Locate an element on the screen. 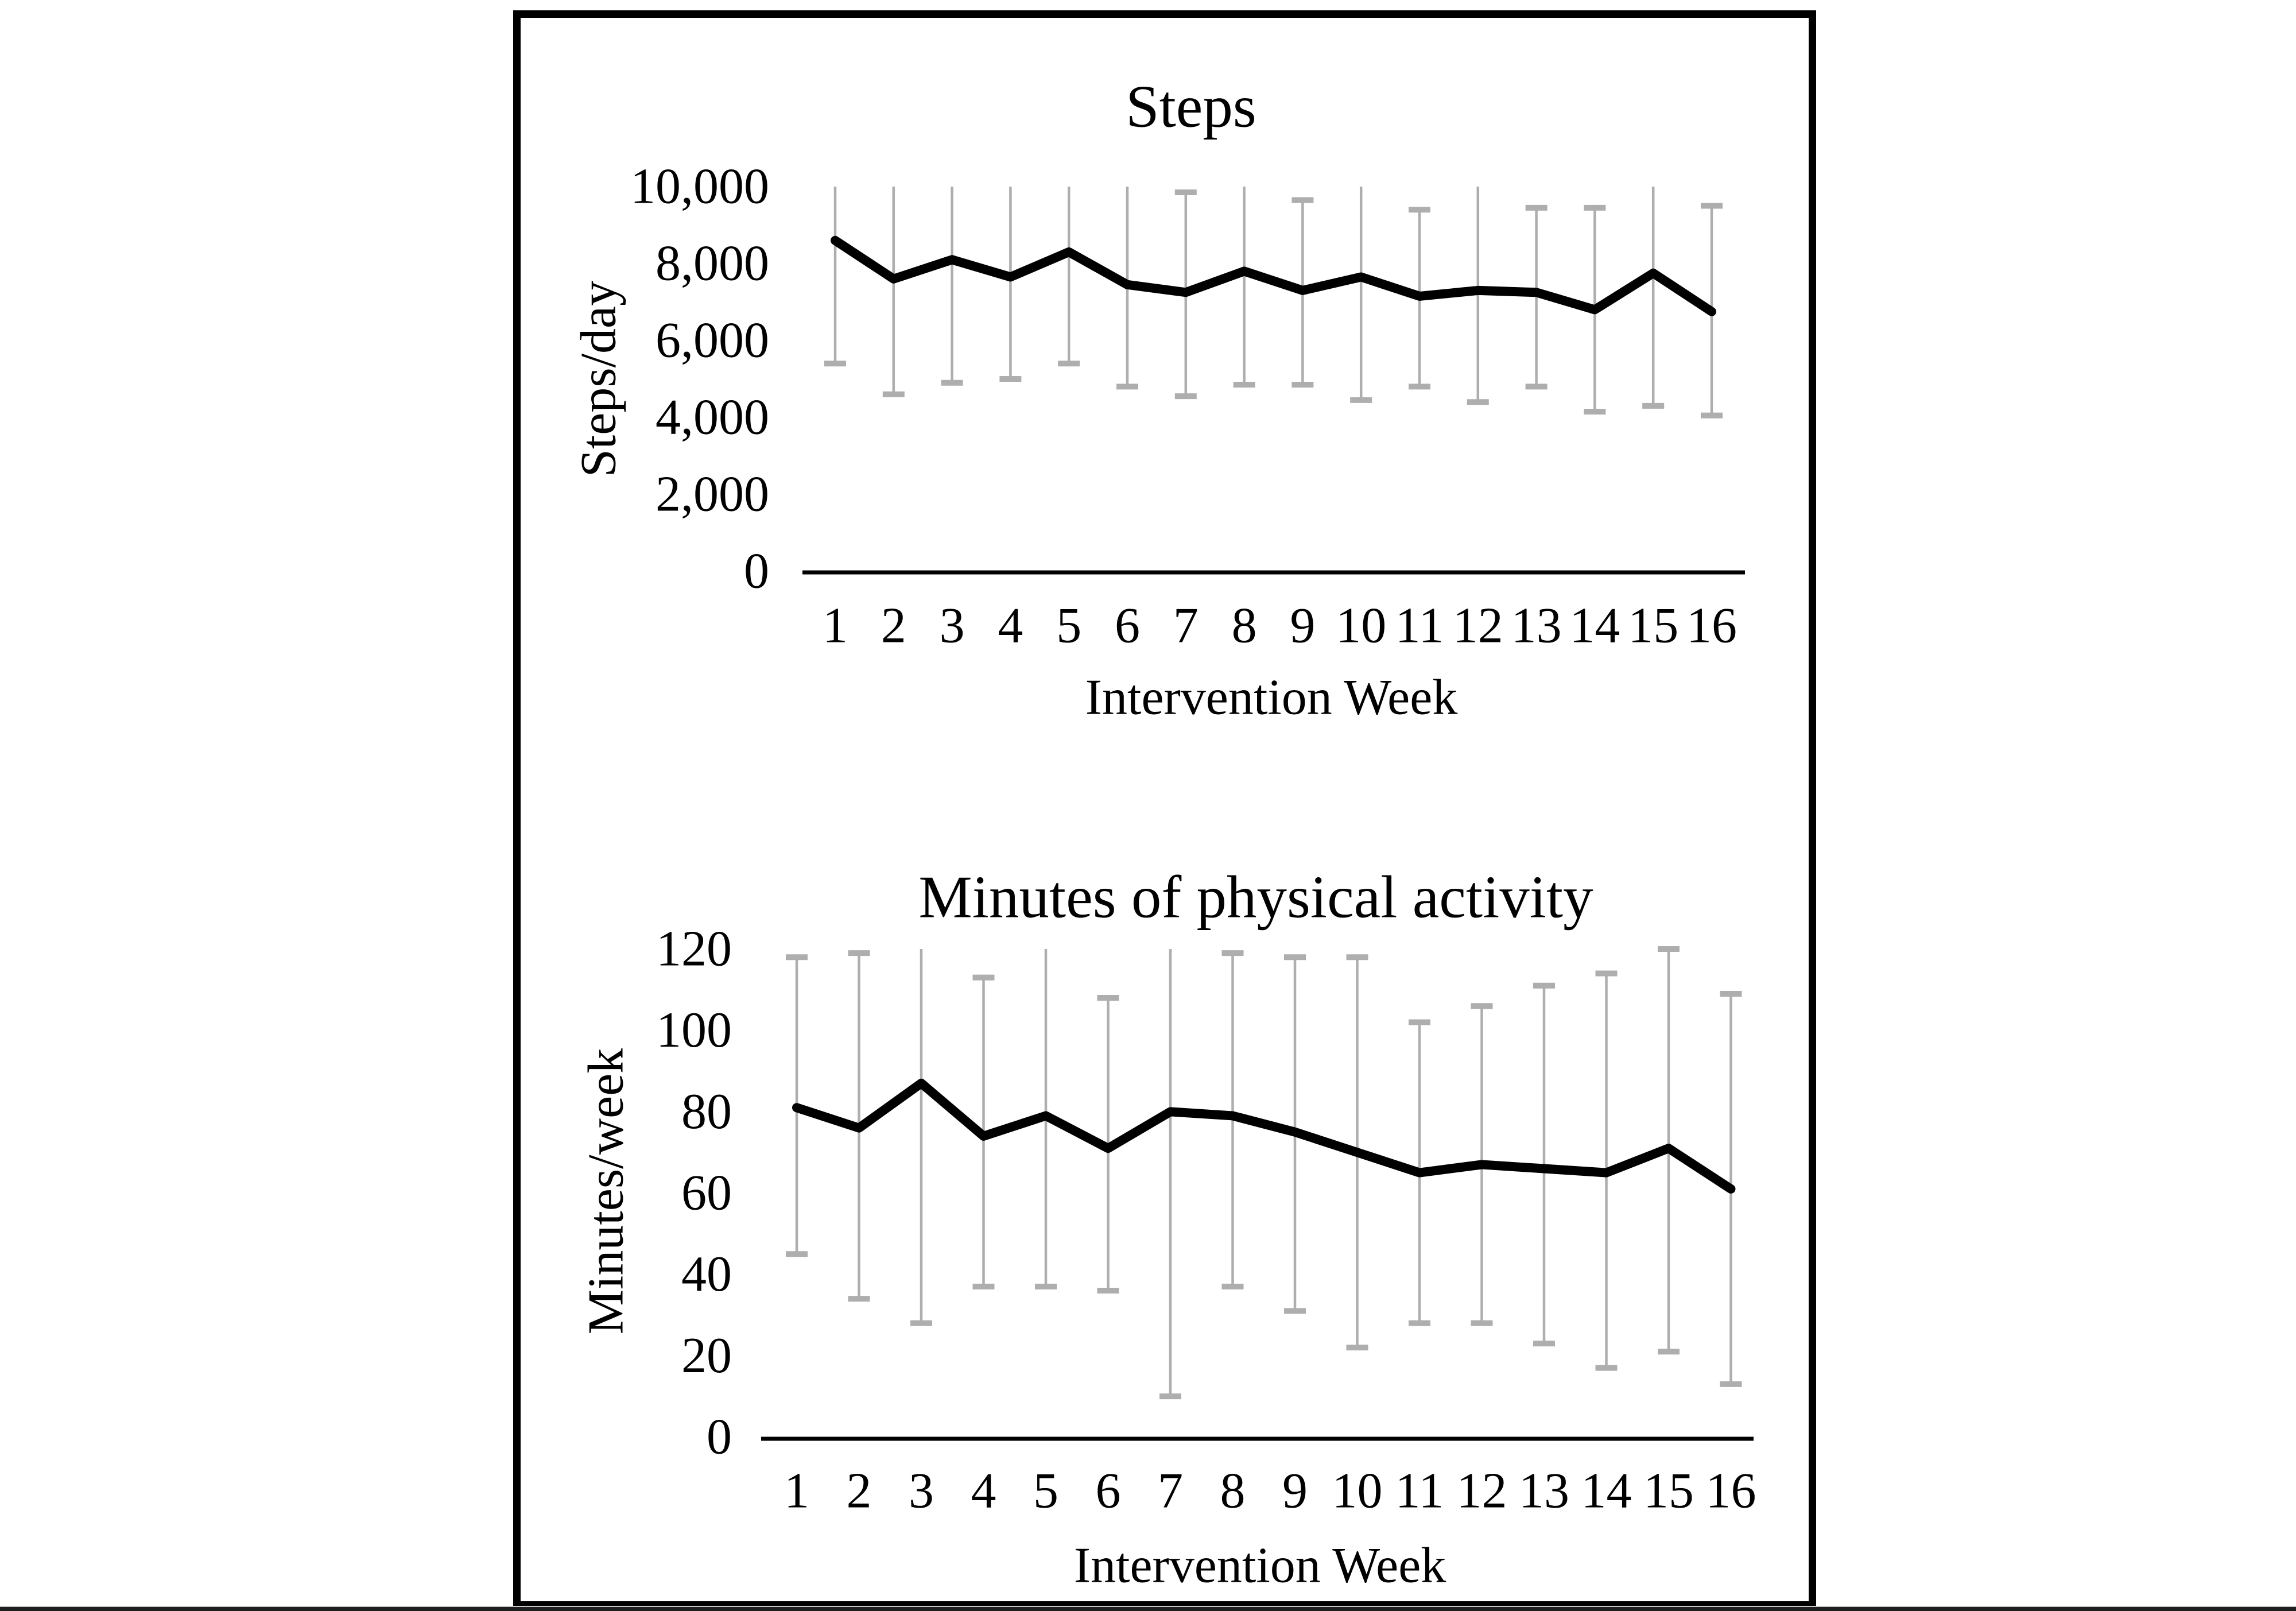 The height and width of the screenshot is (1611, 2296). y-tick-label: 20 is located at coordinates (706, 1356).